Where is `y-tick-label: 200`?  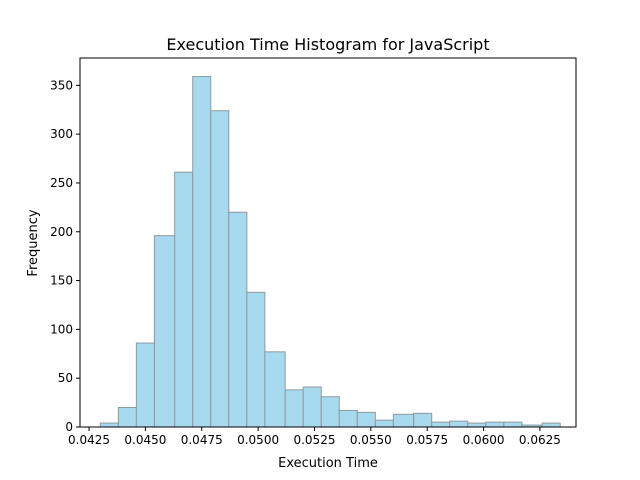
y-tick-label: 200 is located at coordinates (61, 232).